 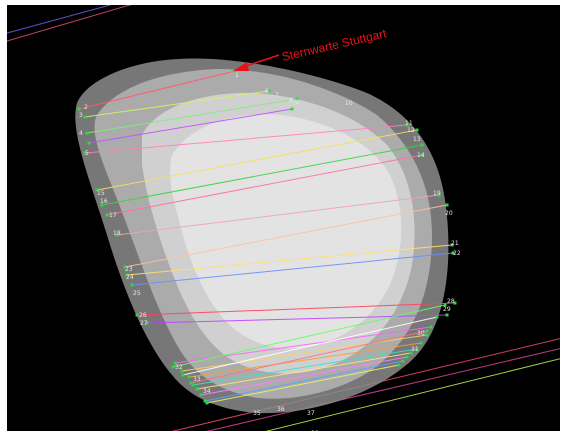 I want to click on annotation-arrow-head, so click(x=241, y=66).